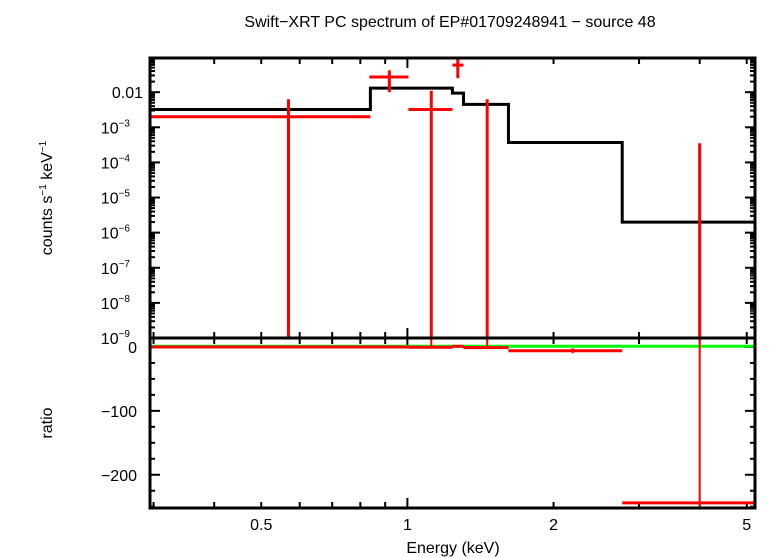 This screenshot has height=558, width=770. I want to click on y-tick-label: 10⁻⁹, so click(116, 338).